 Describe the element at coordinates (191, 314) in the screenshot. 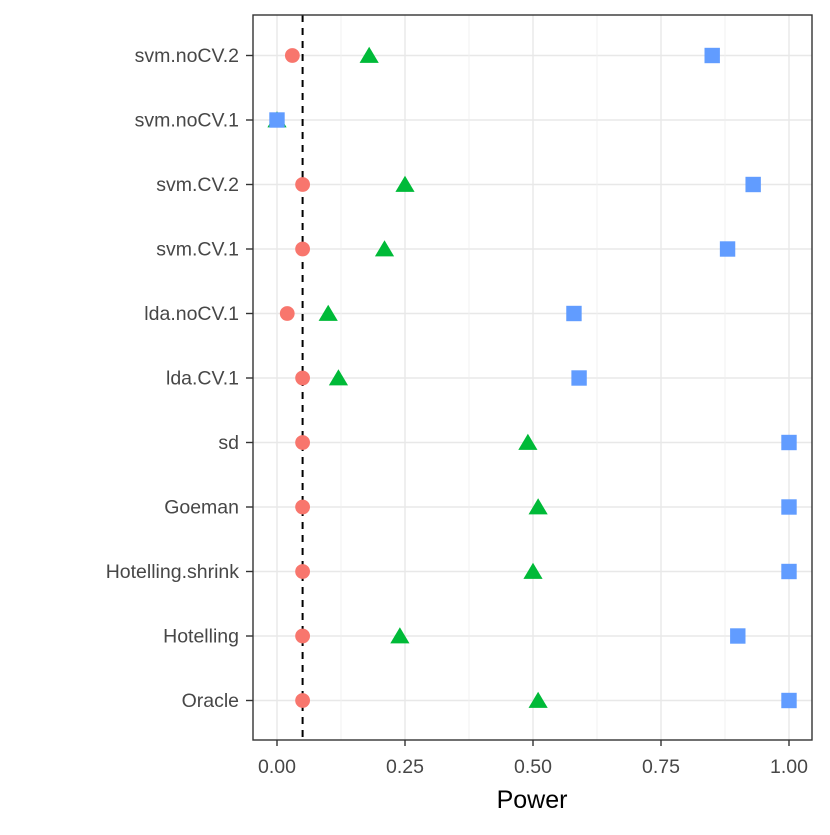

I see `y-axis-category-label: lda.noCV.1` at that location.